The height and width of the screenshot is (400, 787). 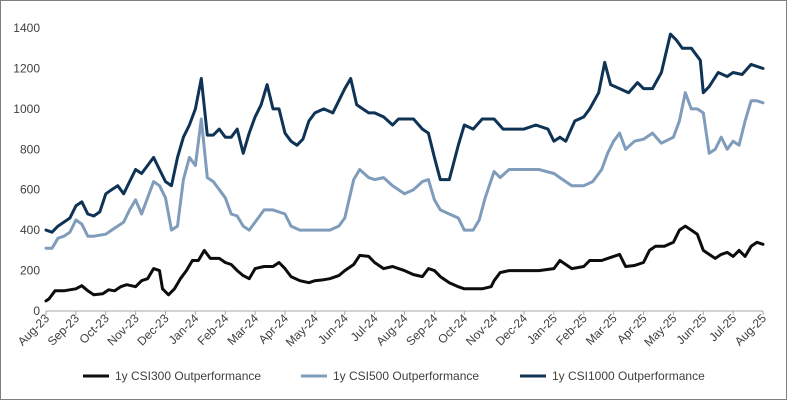 I want to click on y-tick-label: 1200, so click(x=26, y=68).